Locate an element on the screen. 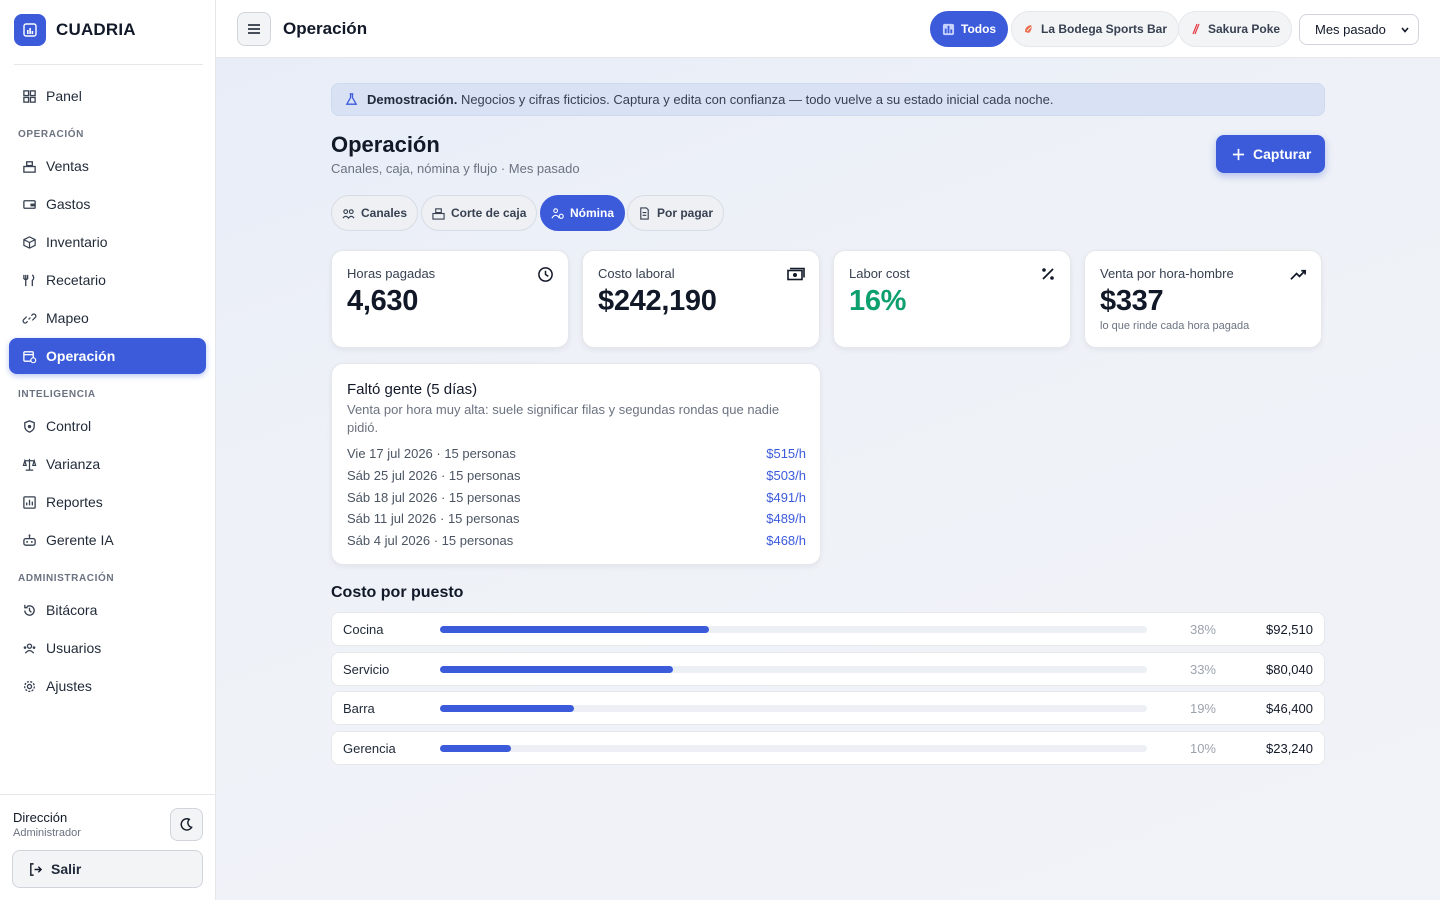 Image resolution: width=1440 pixels, height=900 pixels. kpi-card-costo-laboral: Costo laboral $242,190 is located at coordinates (701, 299).